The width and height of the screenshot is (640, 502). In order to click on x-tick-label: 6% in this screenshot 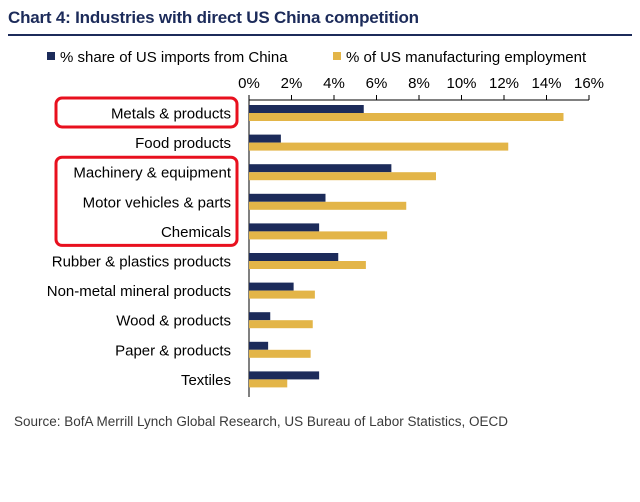, I will do `click(377, 83)`.